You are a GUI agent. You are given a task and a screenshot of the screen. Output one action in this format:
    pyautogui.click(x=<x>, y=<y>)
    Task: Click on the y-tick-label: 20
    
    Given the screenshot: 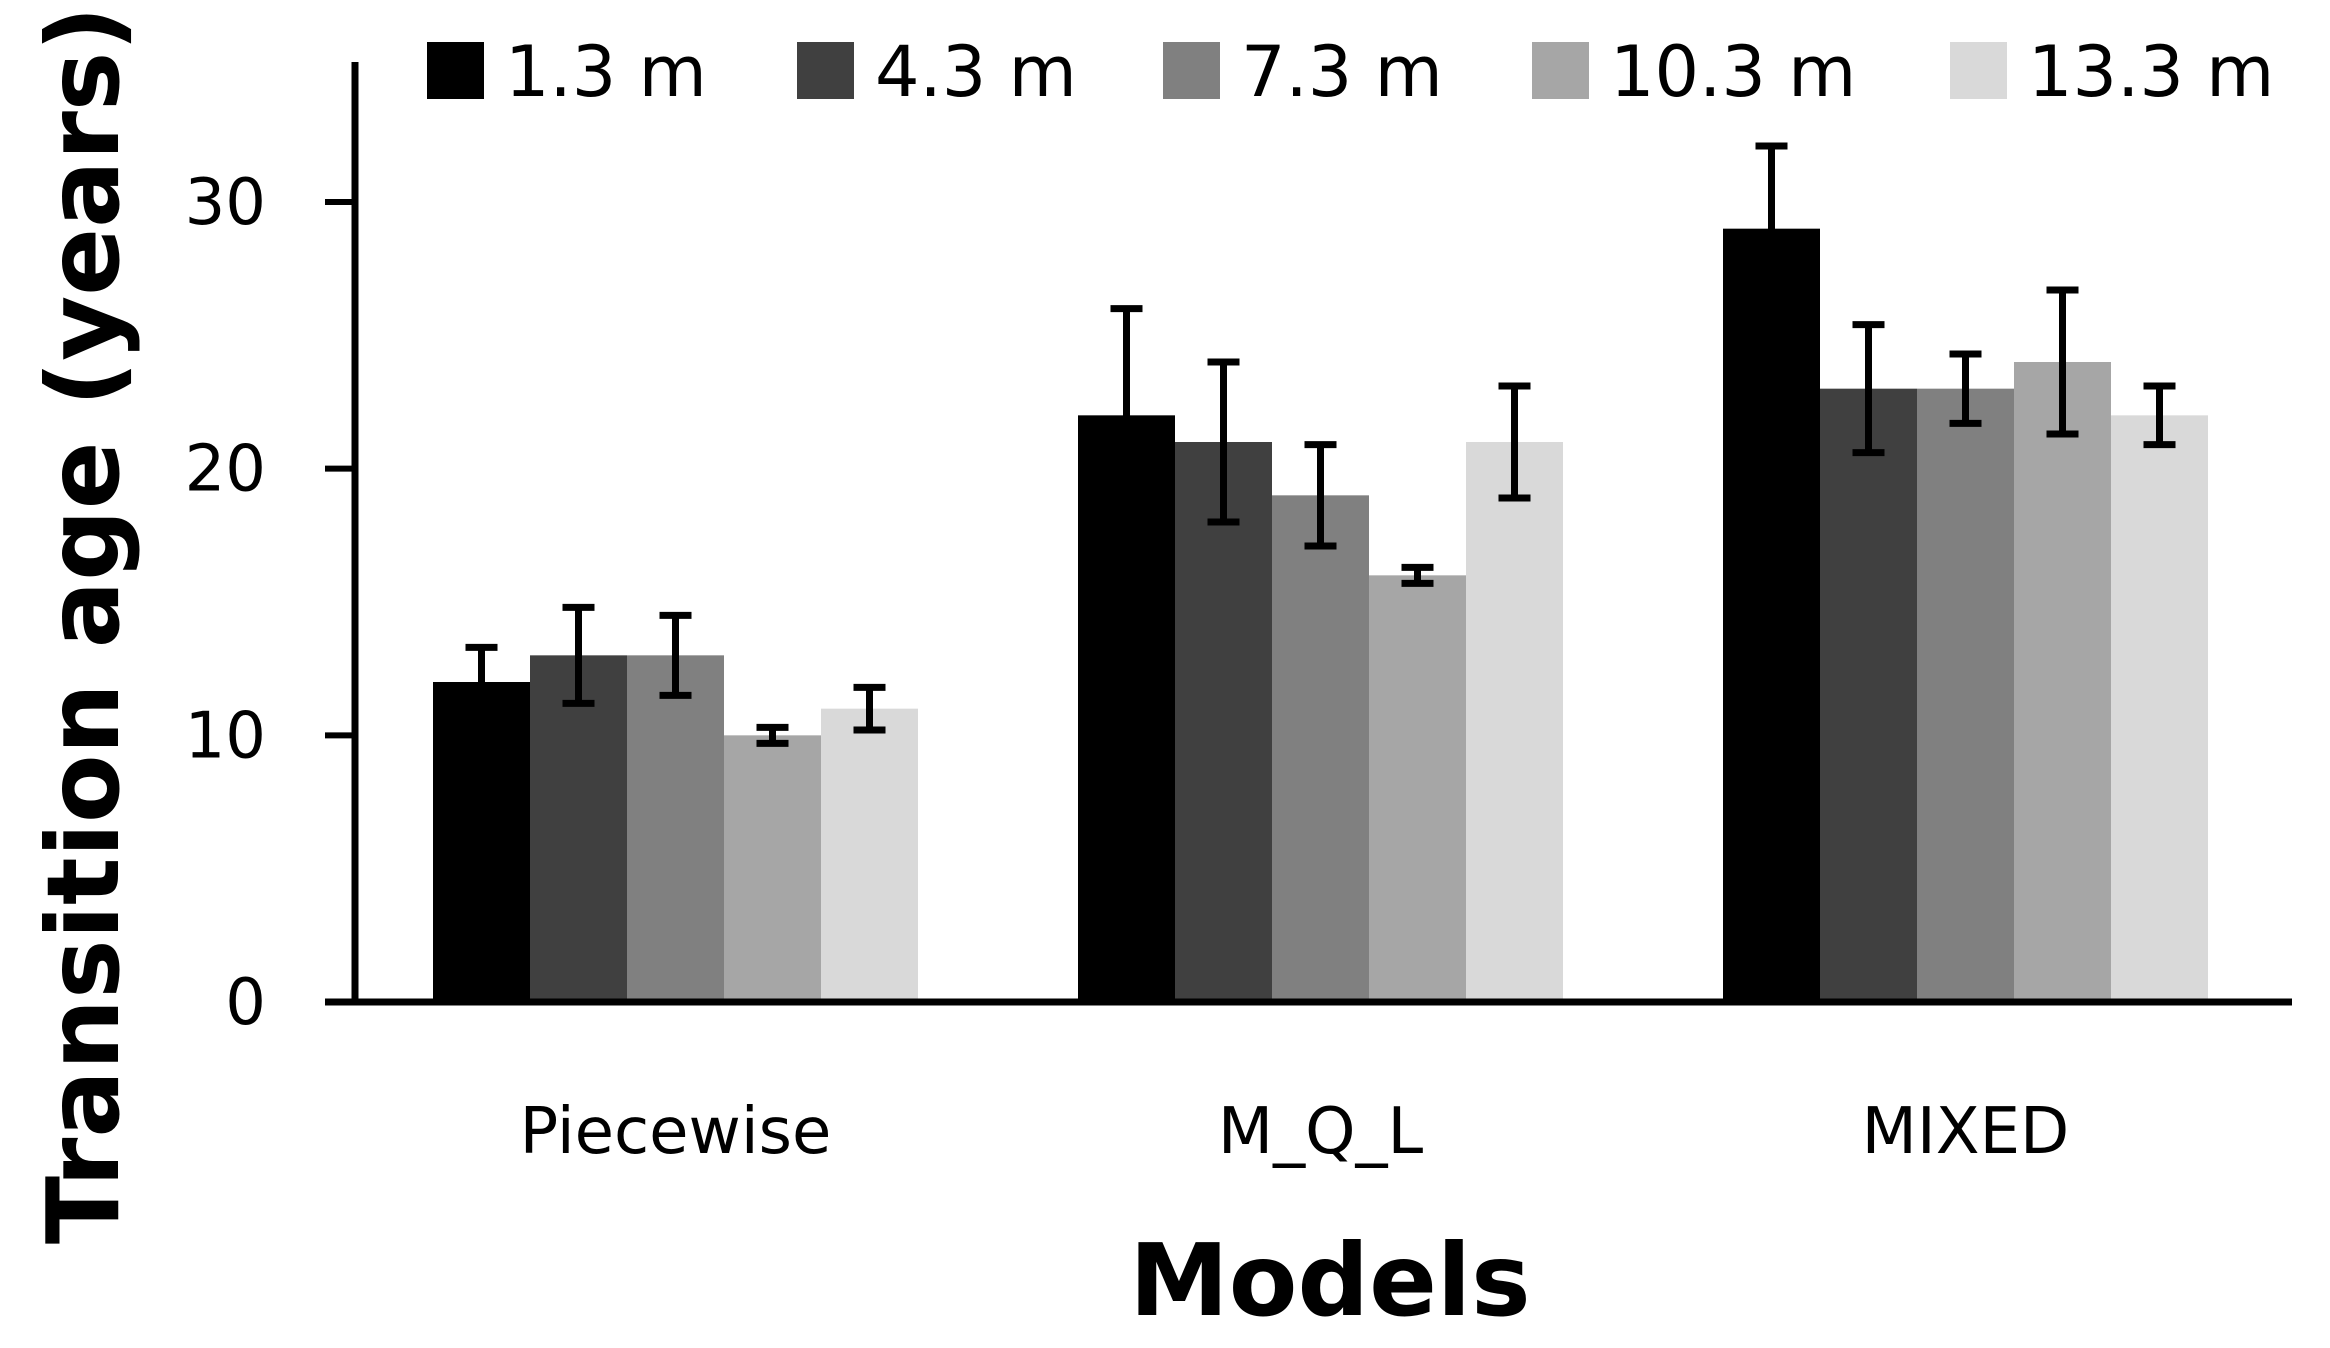 What is the action you would take?
    pyautogui.click(x=225, y=470)
    